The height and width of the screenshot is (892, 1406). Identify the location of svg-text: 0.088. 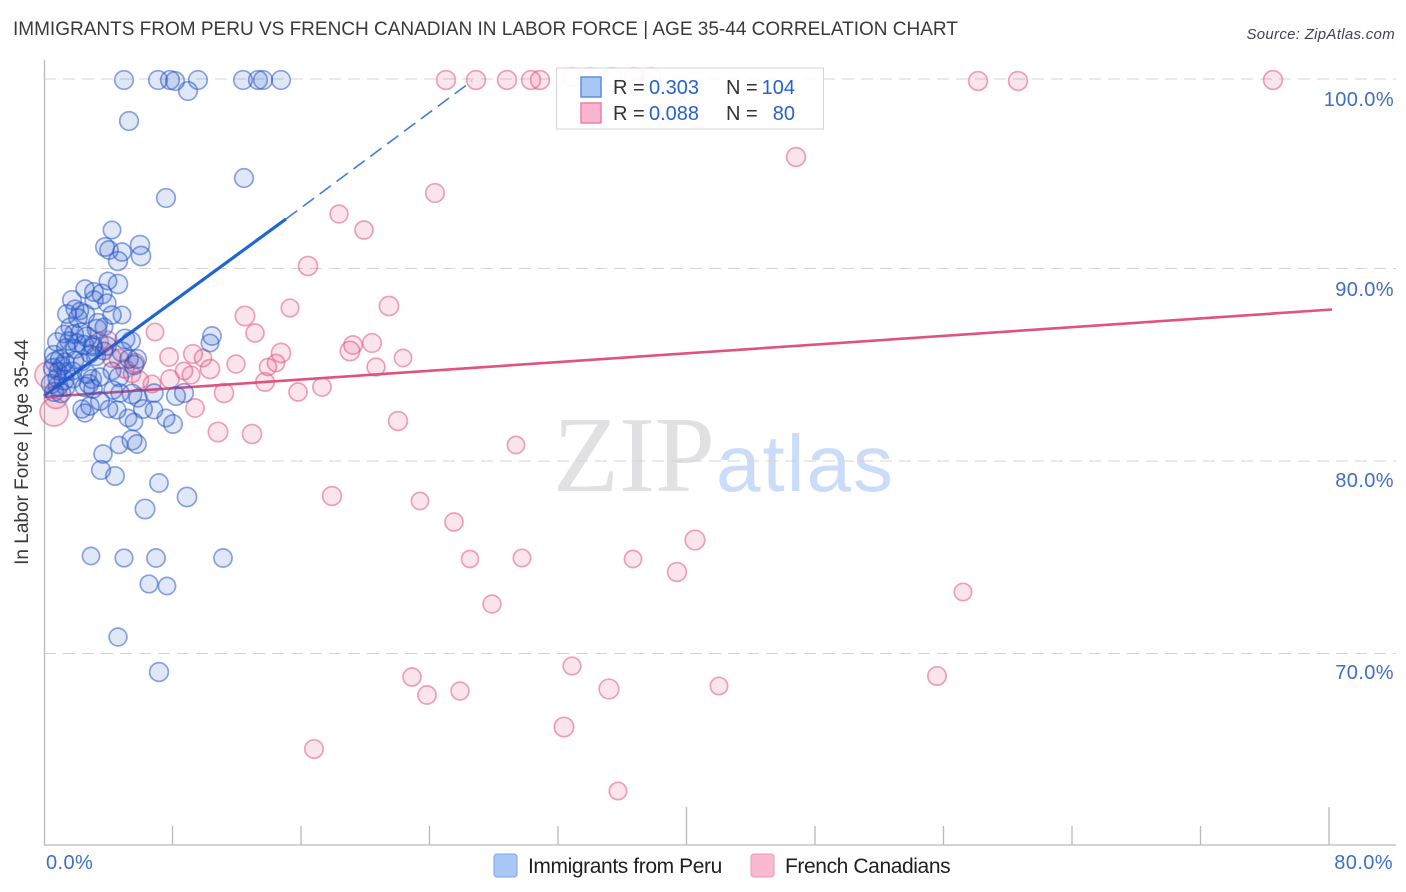
(674, 114).